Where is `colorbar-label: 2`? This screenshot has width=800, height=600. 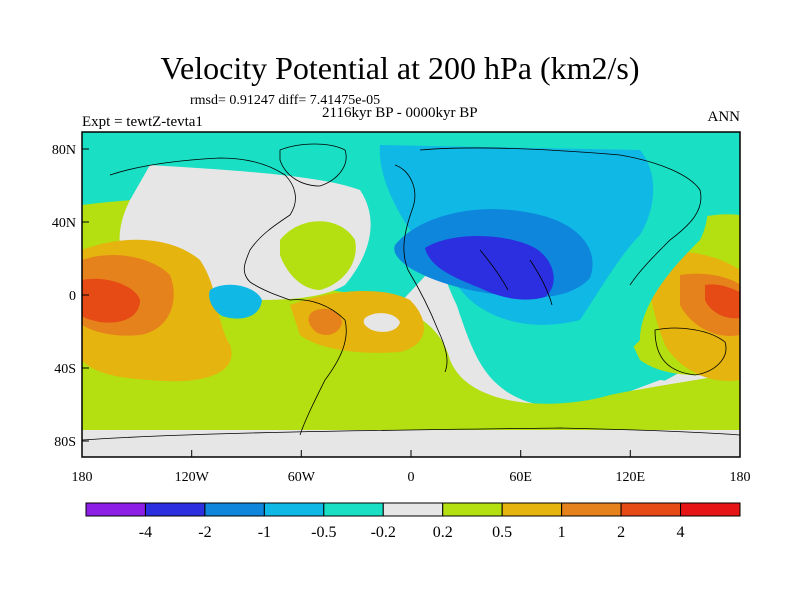 colorbar-label: 2 is located at coordinates (621, 532).